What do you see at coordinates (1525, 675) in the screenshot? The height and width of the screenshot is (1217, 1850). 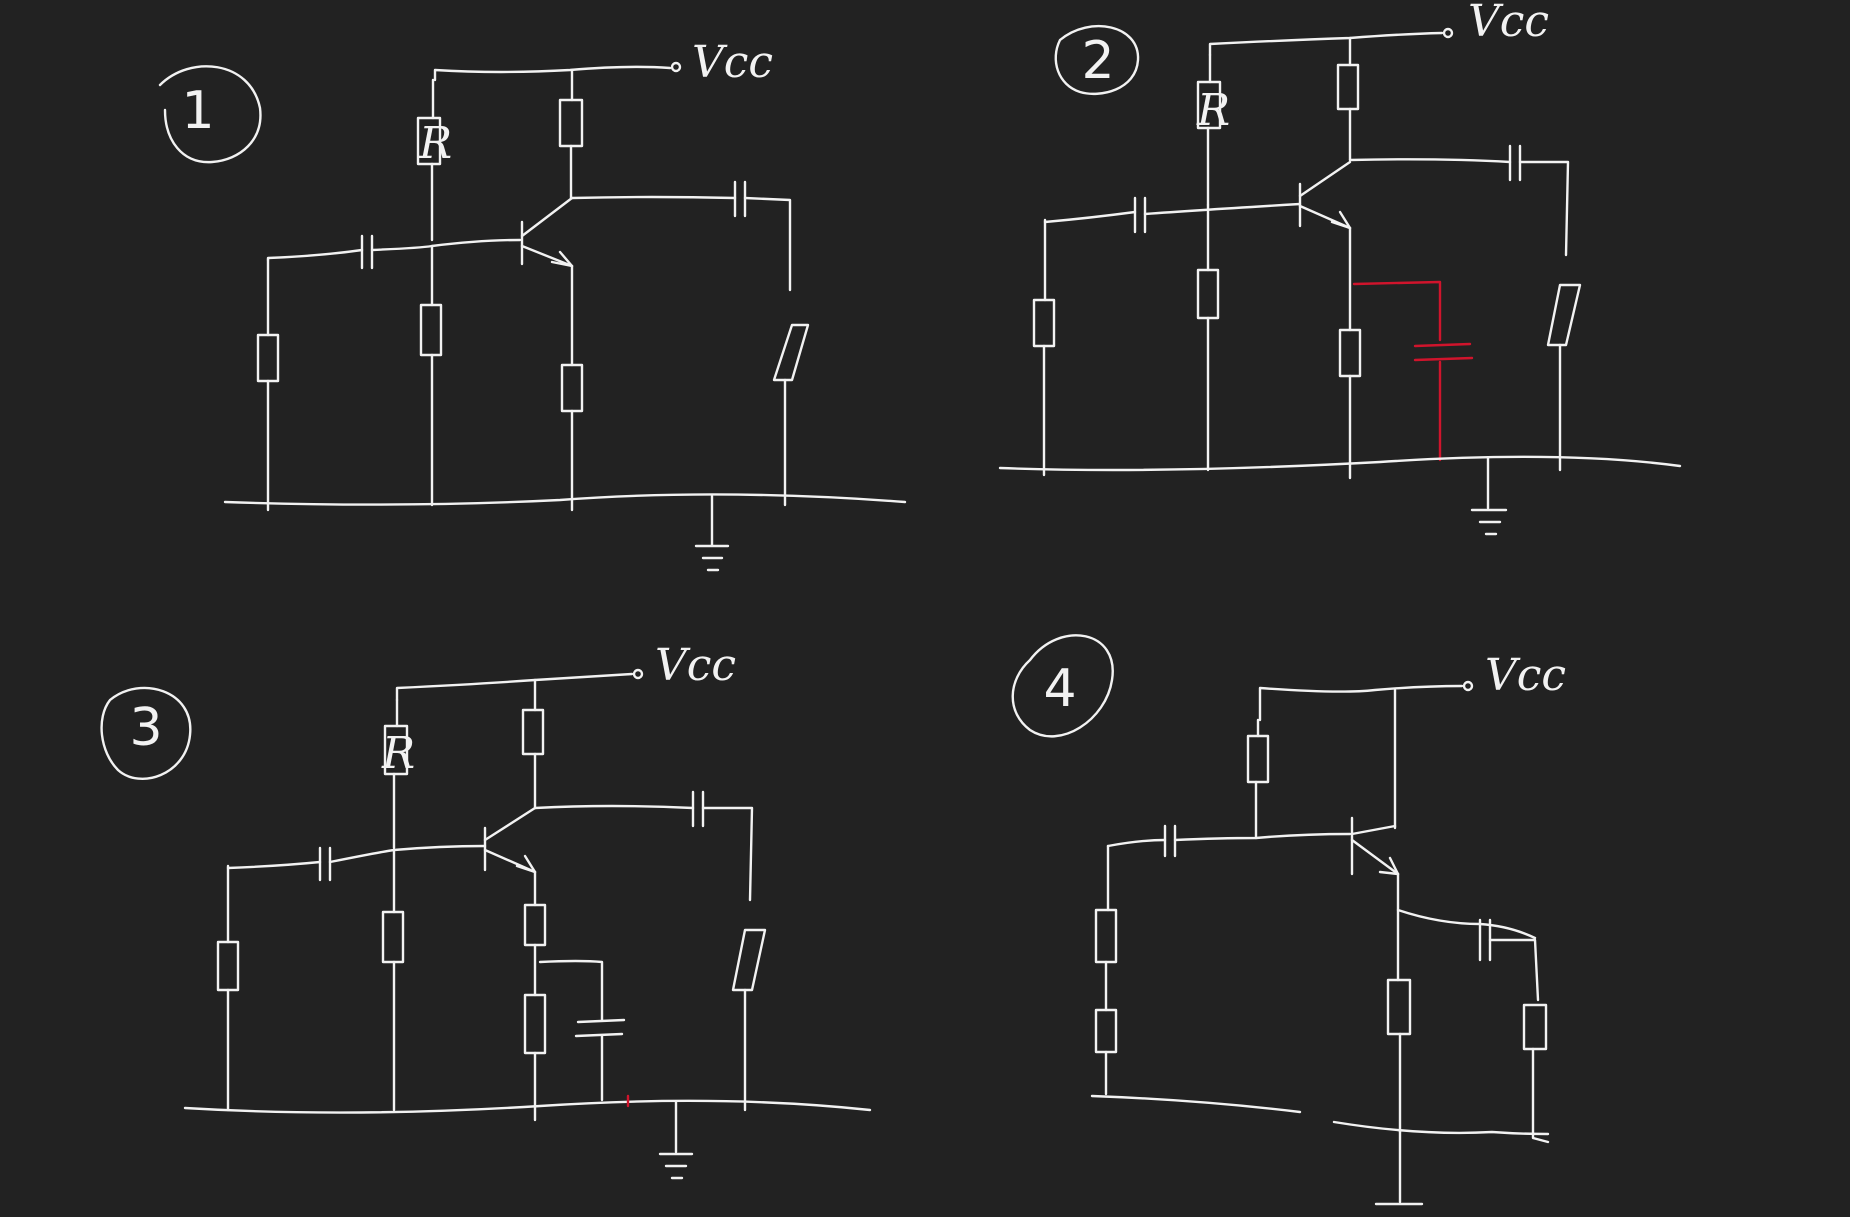 I see `circuit-4-vcc-label: Vcc` at bounding box center [1525, 675].